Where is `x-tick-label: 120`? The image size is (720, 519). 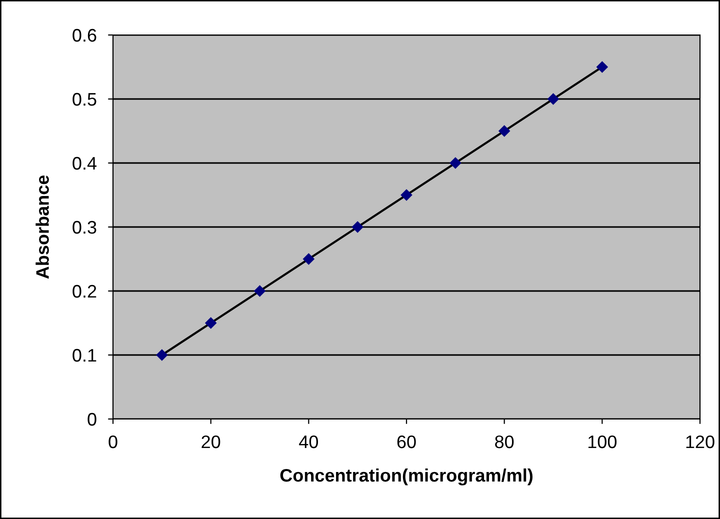
x-tick-label: 120 is located at coordinates (700, 441).